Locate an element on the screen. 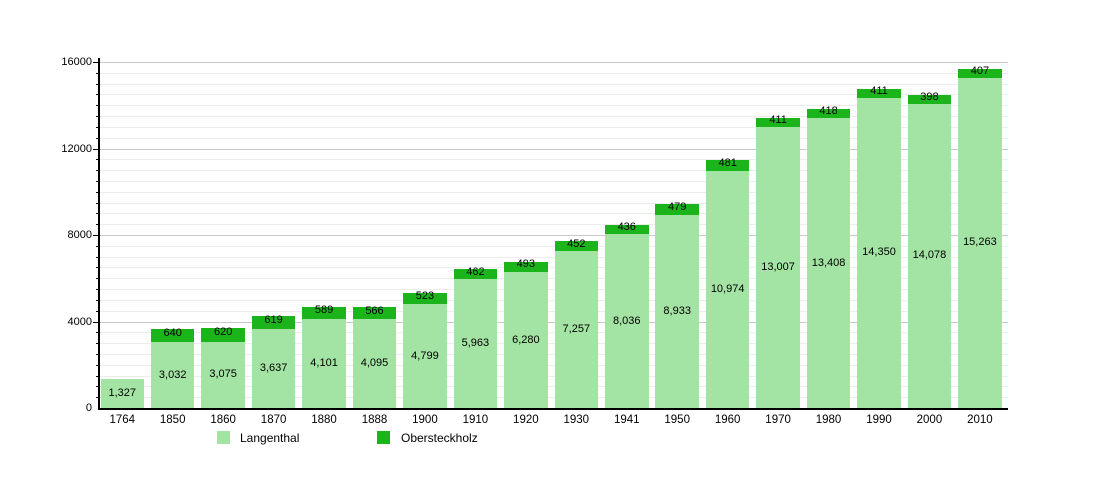 The width and height of the screenshot is (1100, 500). bar-langenthal-2000 is located at coordinates (929, 255).